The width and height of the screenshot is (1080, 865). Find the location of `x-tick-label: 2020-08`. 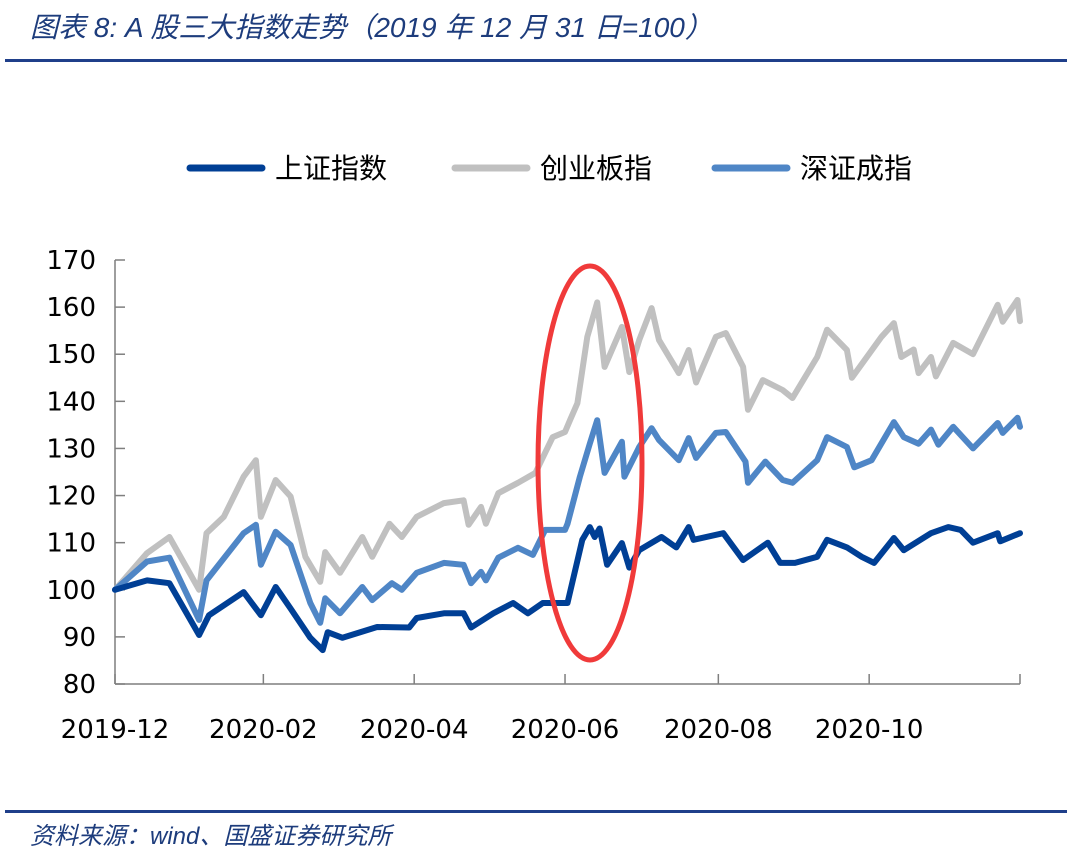

x-tick-label: 2020-08 is located at coordinates (718, 730).